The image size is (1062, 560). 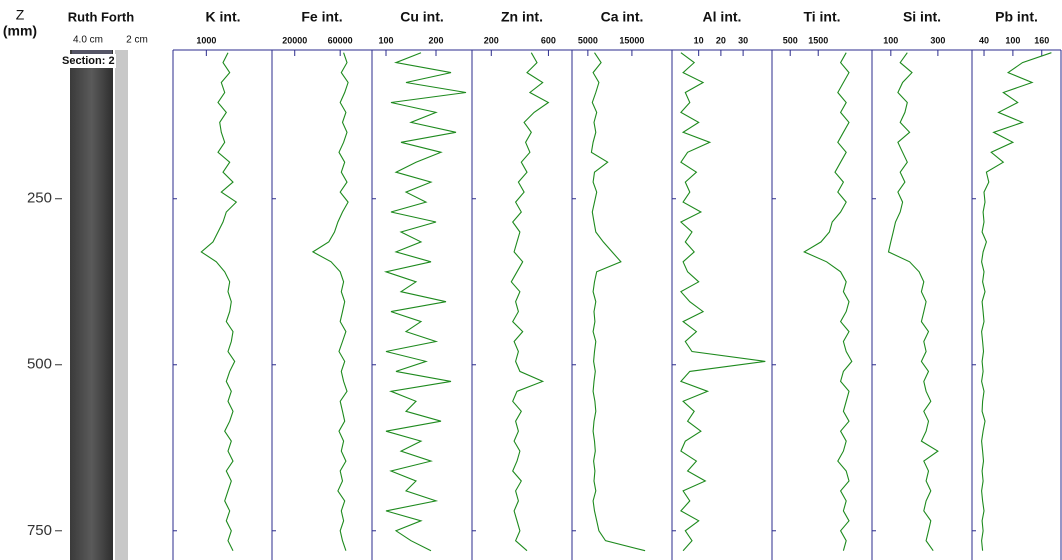 I want to click on x-tick-label: 5000, so click(x=588, y=40).